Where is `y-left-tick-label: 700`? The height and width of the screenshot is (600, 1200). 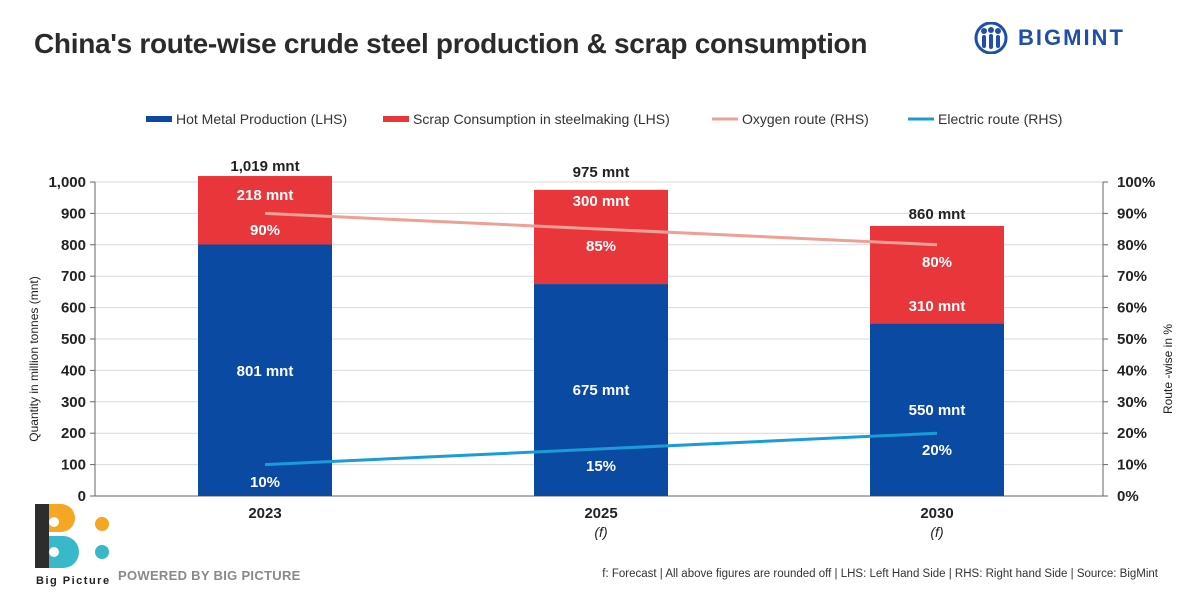 y-left-tick-label: 700 is located at coordinates (73, 276).